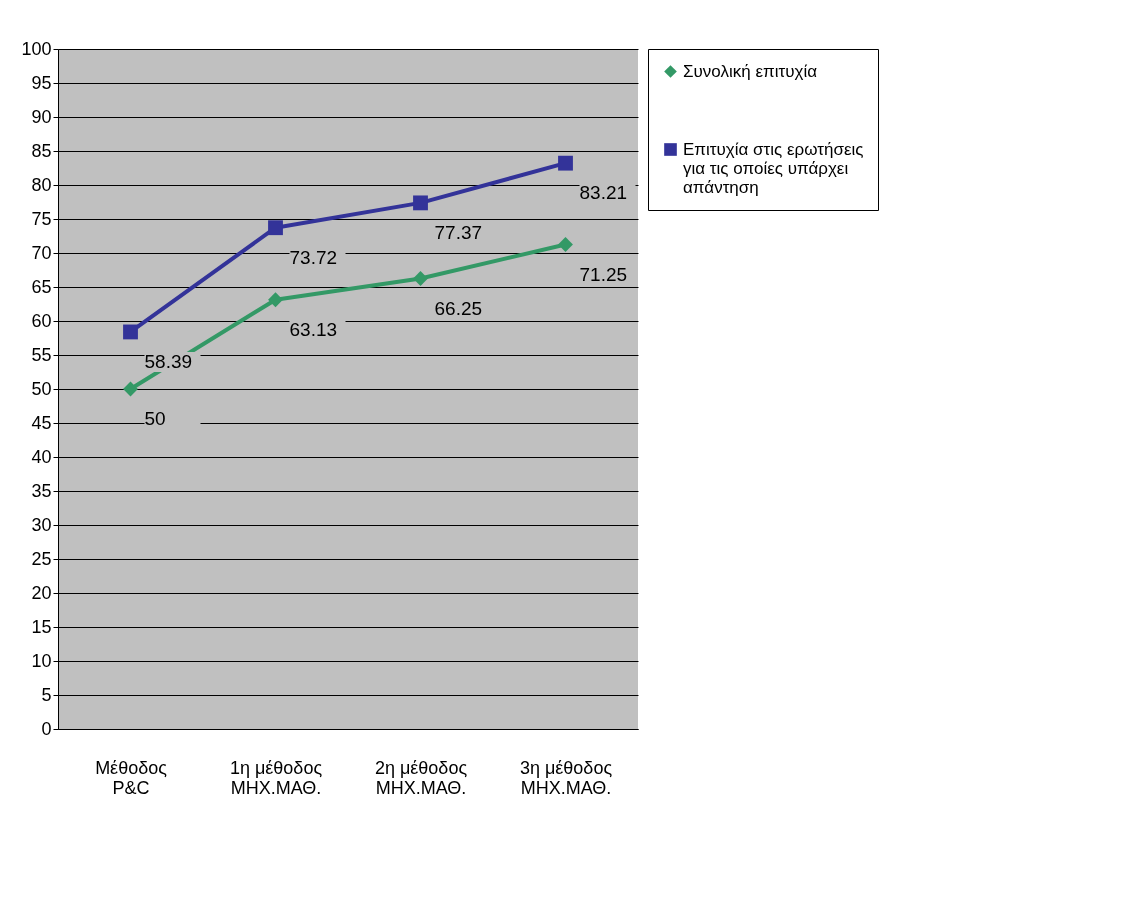 This screenshot has width=1134, height=912. I want to click on y-tick-label: 60, so click(41, 320).